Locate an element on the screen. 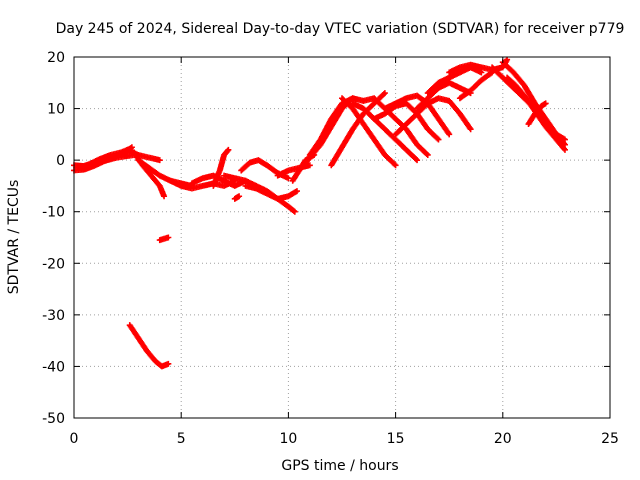 This screenshot has width=640, height=480. x-tick-label: 10 is located at coordinates (288, 439).